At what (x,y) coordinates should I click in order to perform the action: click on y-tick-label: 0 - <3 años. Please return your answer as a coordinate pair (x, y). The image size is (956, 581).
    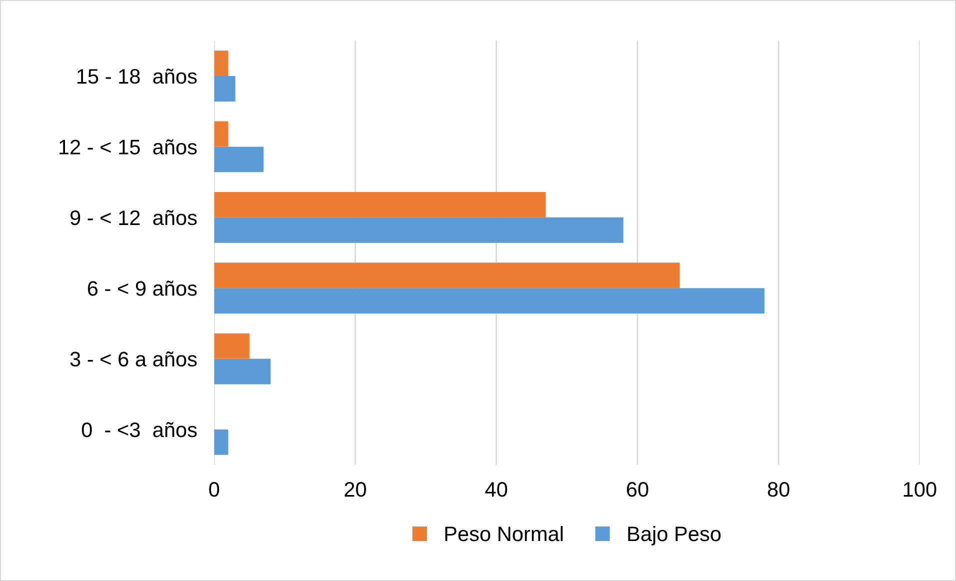
    Looking at the image, I should click on (139, 430).